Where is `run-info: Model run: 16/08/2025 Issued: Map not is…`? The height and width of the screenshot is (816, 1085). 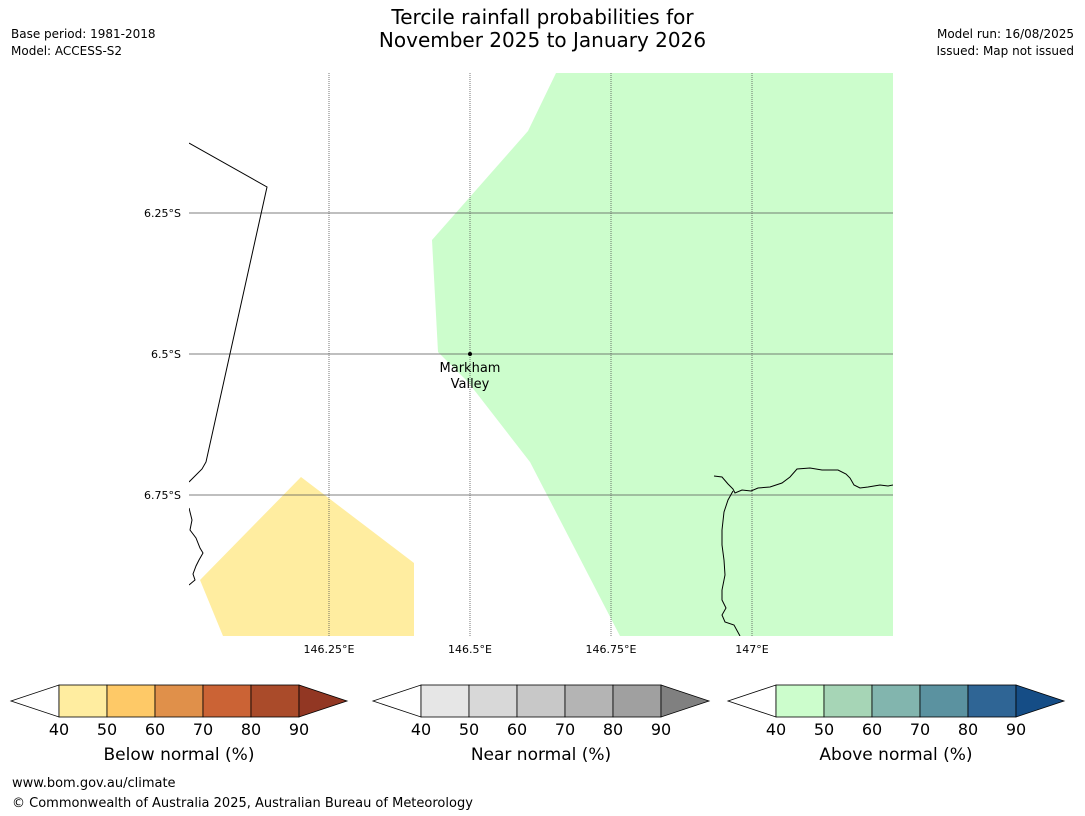
run-info: Model run: 16/08/2025 Issued: Map not is… is located at coordinates (1005, 43).